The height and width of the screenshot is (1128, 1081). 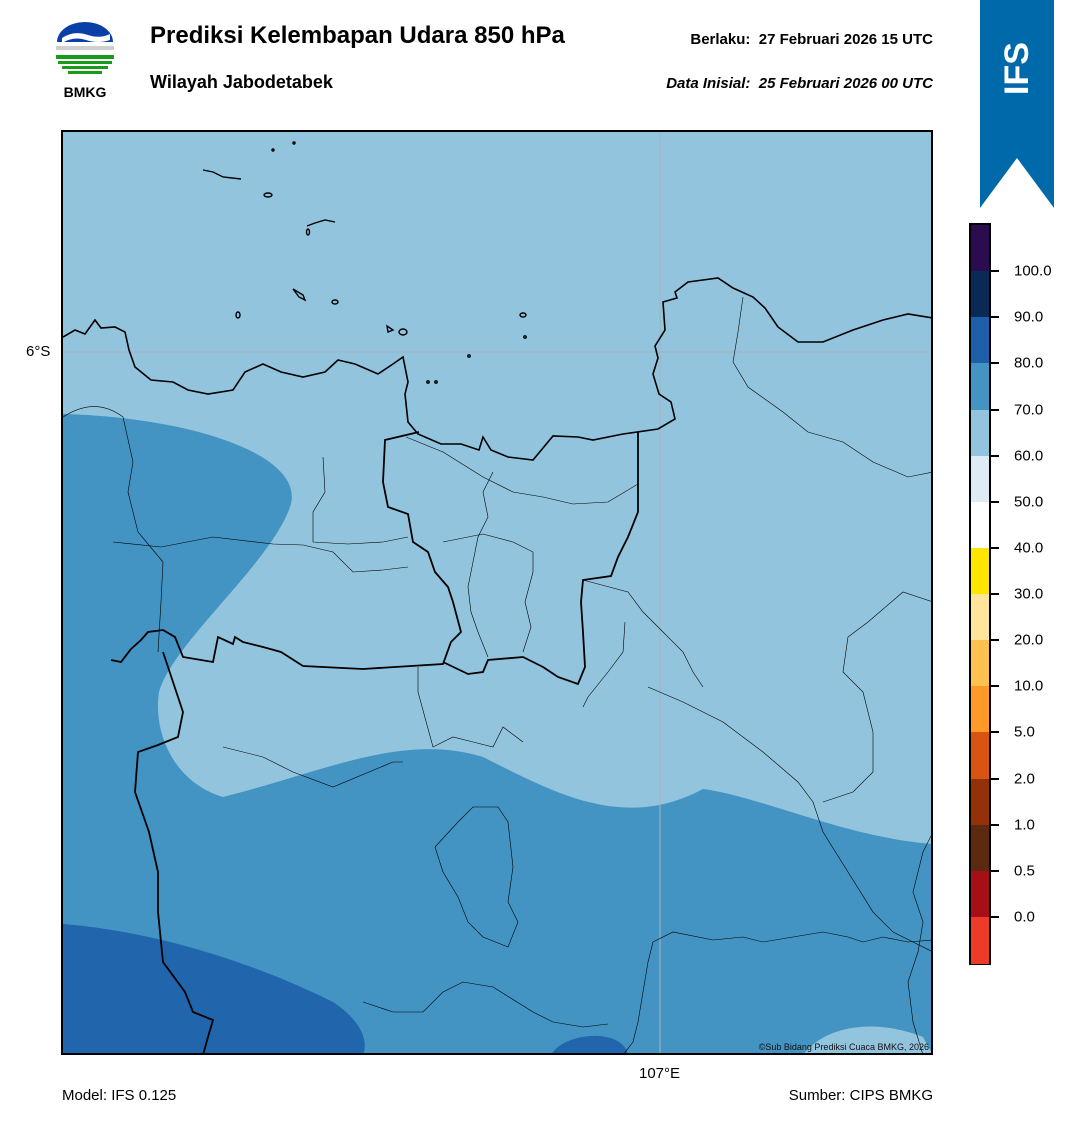 I want to click on ribbon-shape, so click(x=1017, y=104).